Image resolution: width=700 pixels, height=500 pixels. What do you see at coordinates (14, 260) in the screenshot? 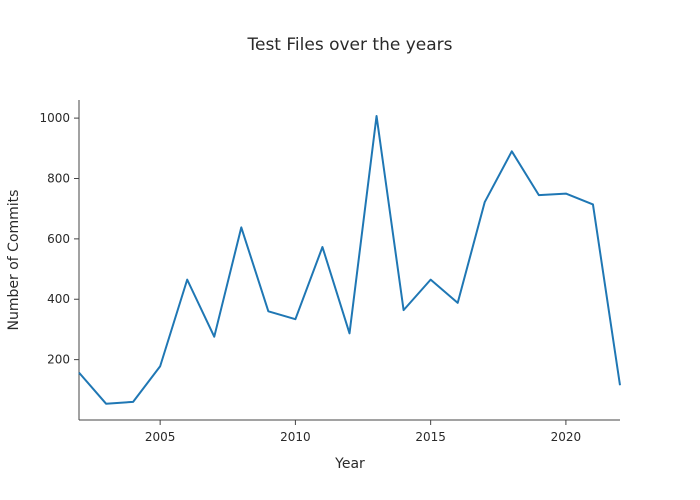
I see `y-axis-title: Number of Commits` at bounding box center [14, 260].